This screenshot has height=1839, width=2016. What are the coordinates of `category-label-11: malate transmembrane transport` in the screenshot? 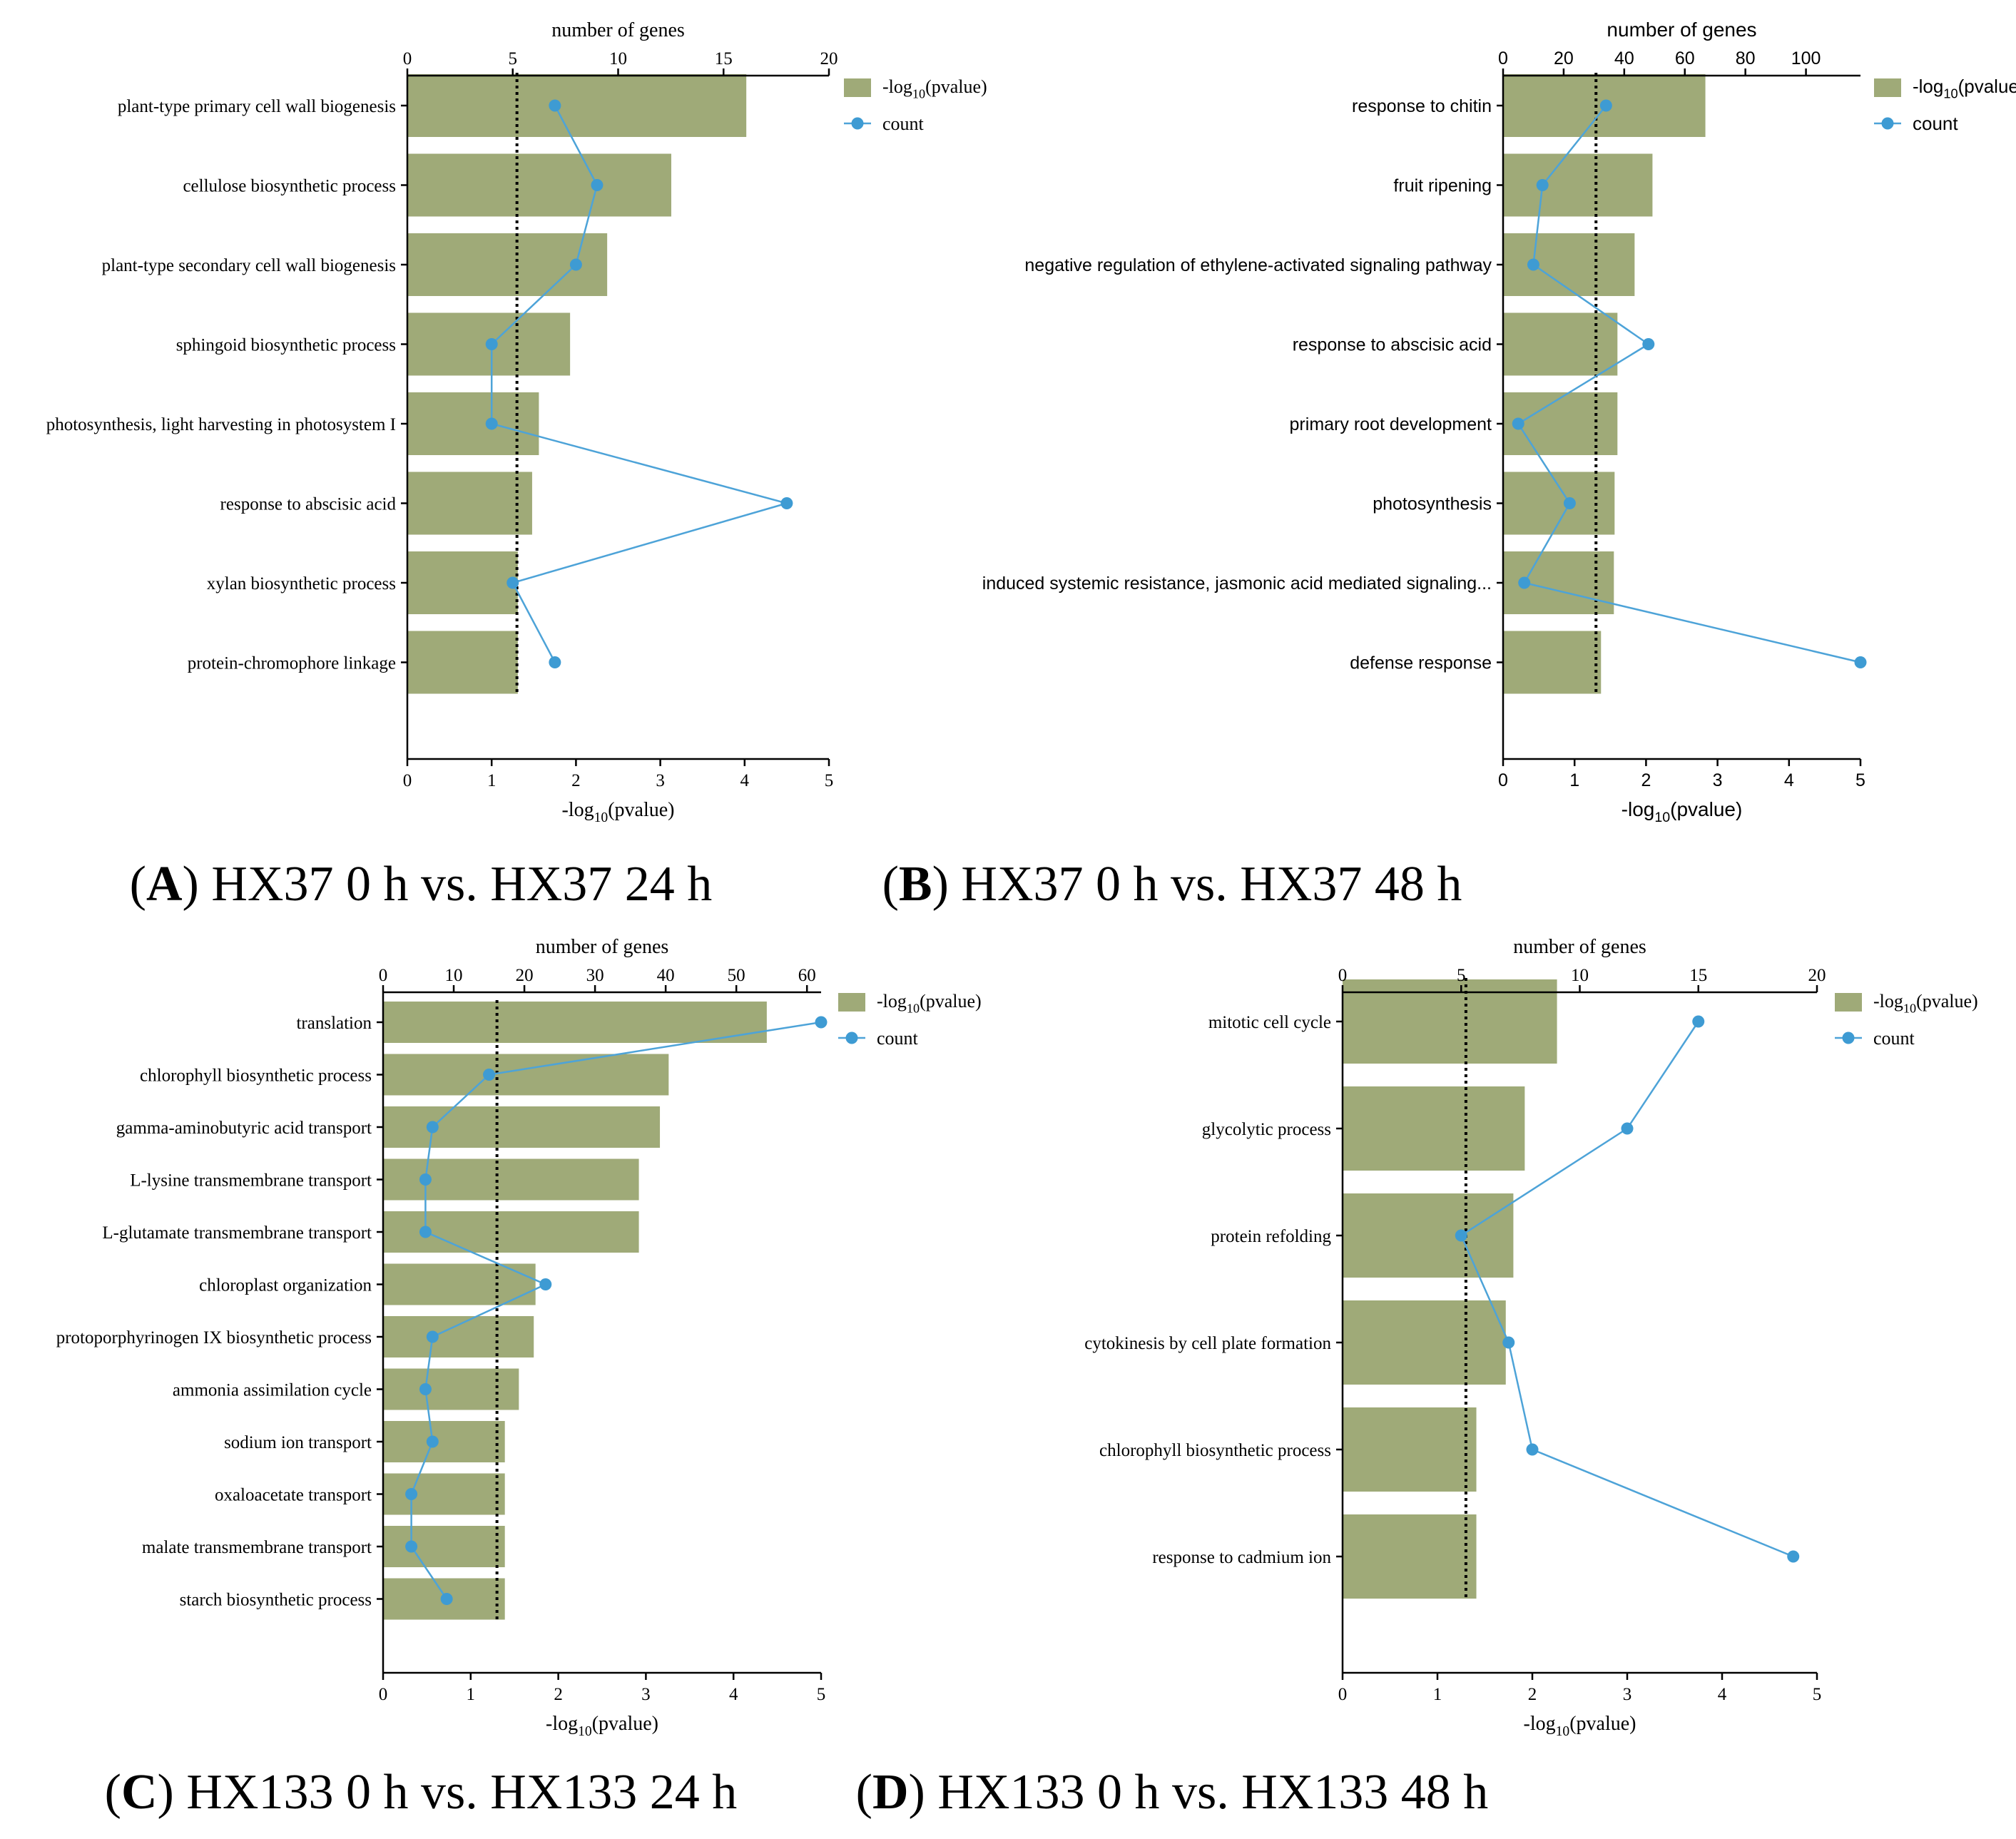 It's located at (257, 1547).